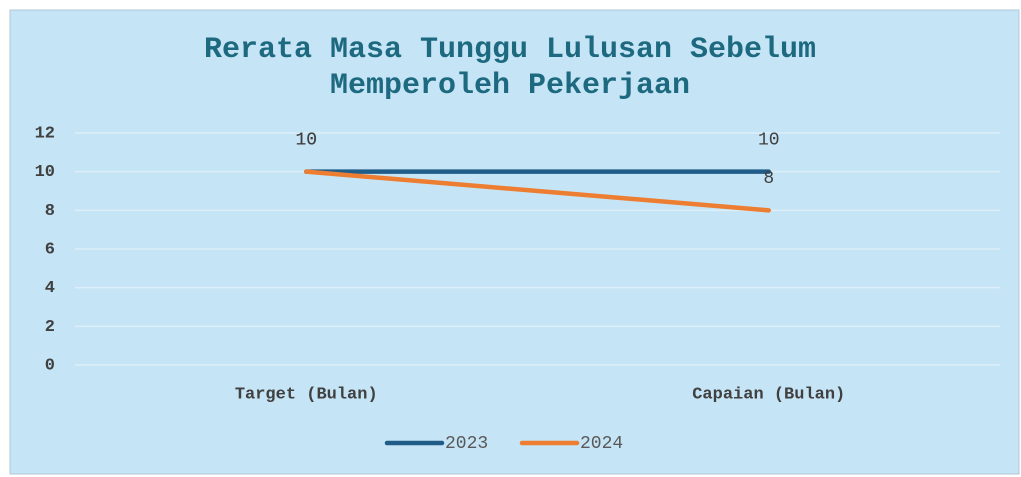 The image size is (1021, 477). Describe the element at coordinates (50, 288) in the screenshot. I see `y-tick-label: 4` at that location.